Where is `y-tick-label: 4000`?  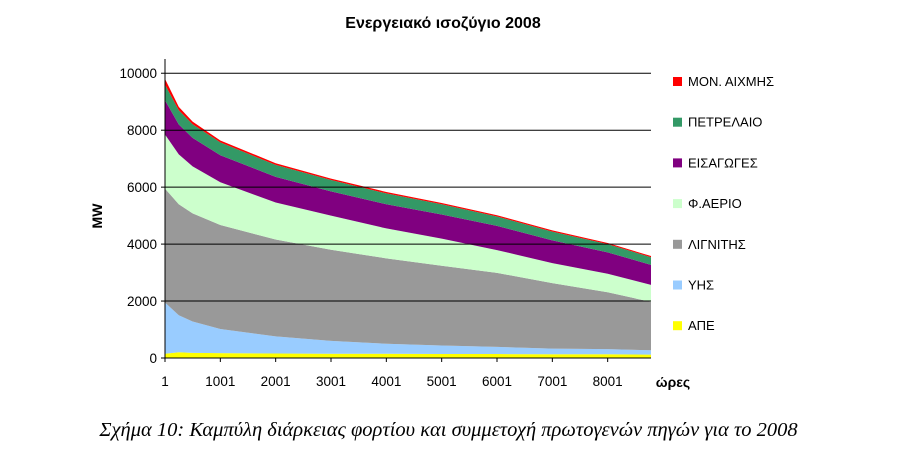
y-tick-label: 4000 is located at coordinates (142, 244).